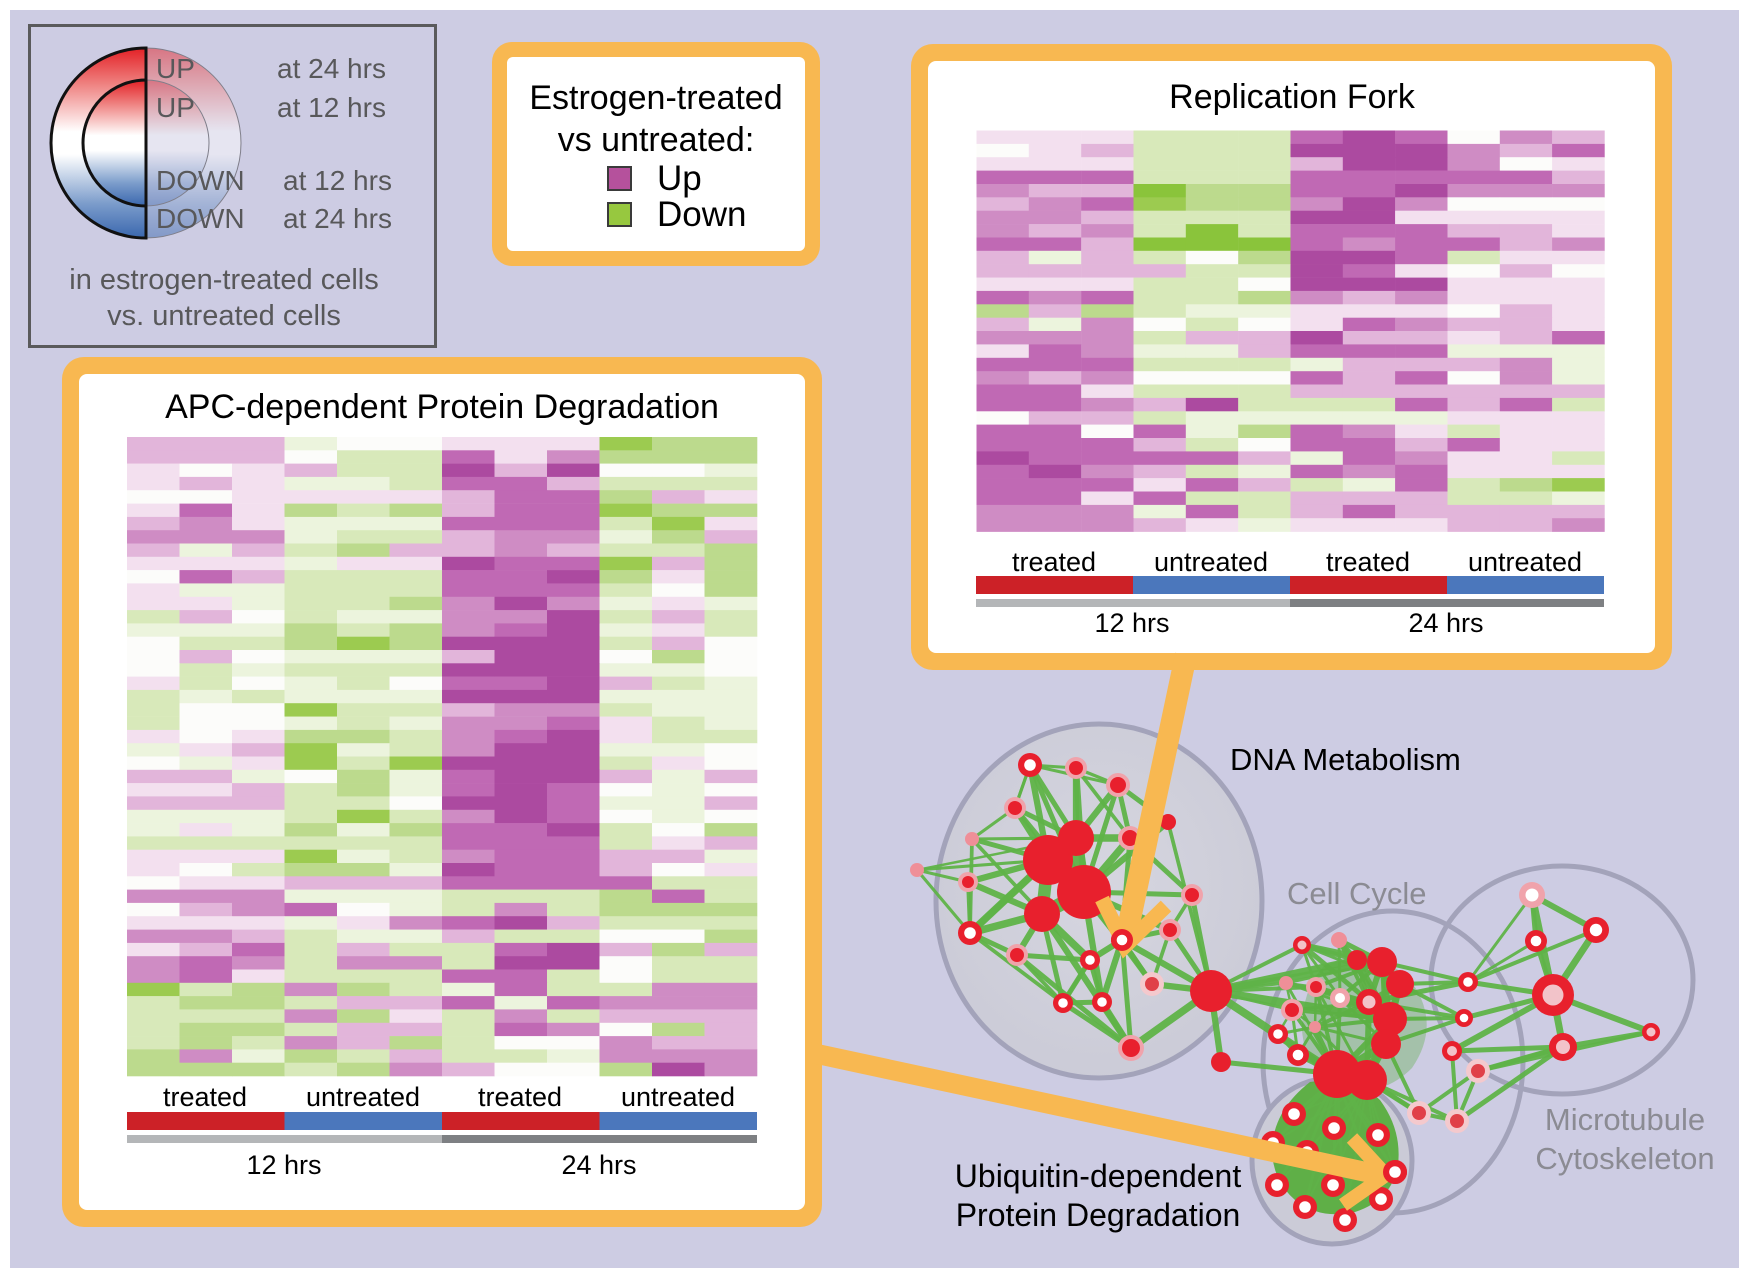  What do you see at coordinates (656, 140) in the screenshot?
I see `svg-text: vs untreated:` at bounding box center [656, 140].